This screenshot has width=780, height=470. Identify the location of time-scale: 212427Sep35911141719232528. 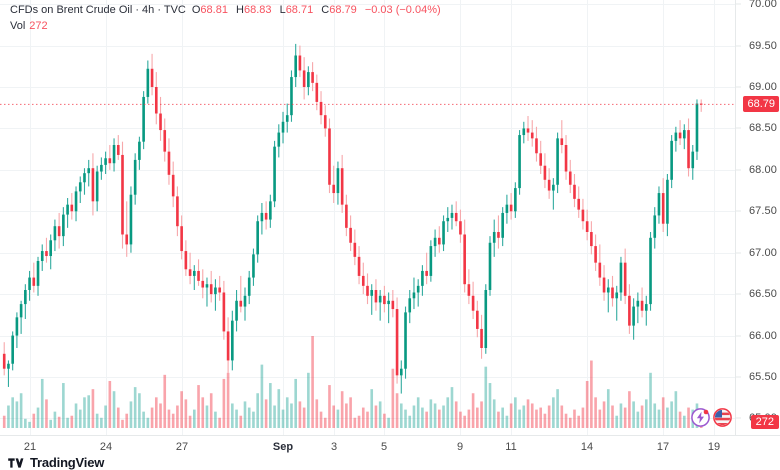
(390, 446).